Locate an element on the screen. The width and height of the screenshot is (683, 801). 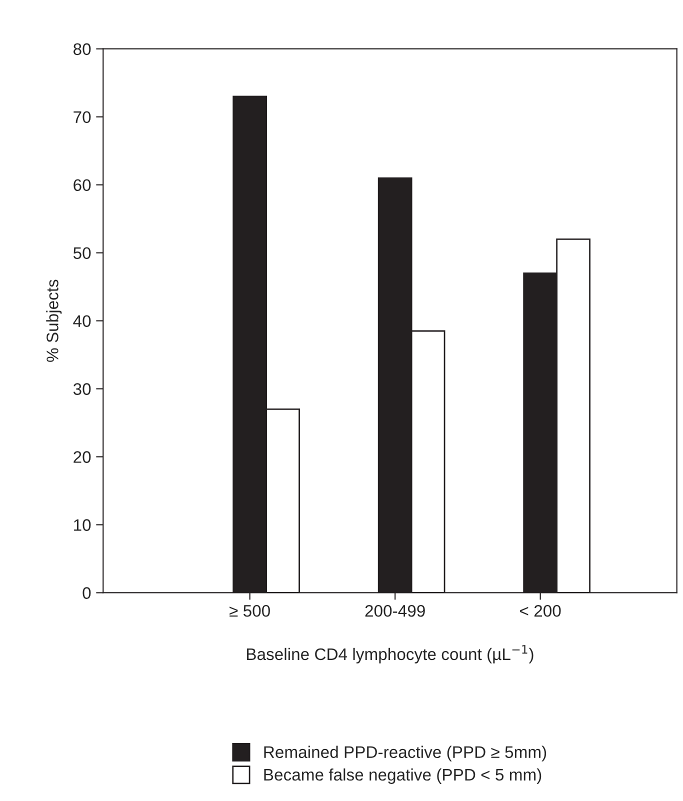
y-tick-label: 40 is located at coordinates (82, 321).